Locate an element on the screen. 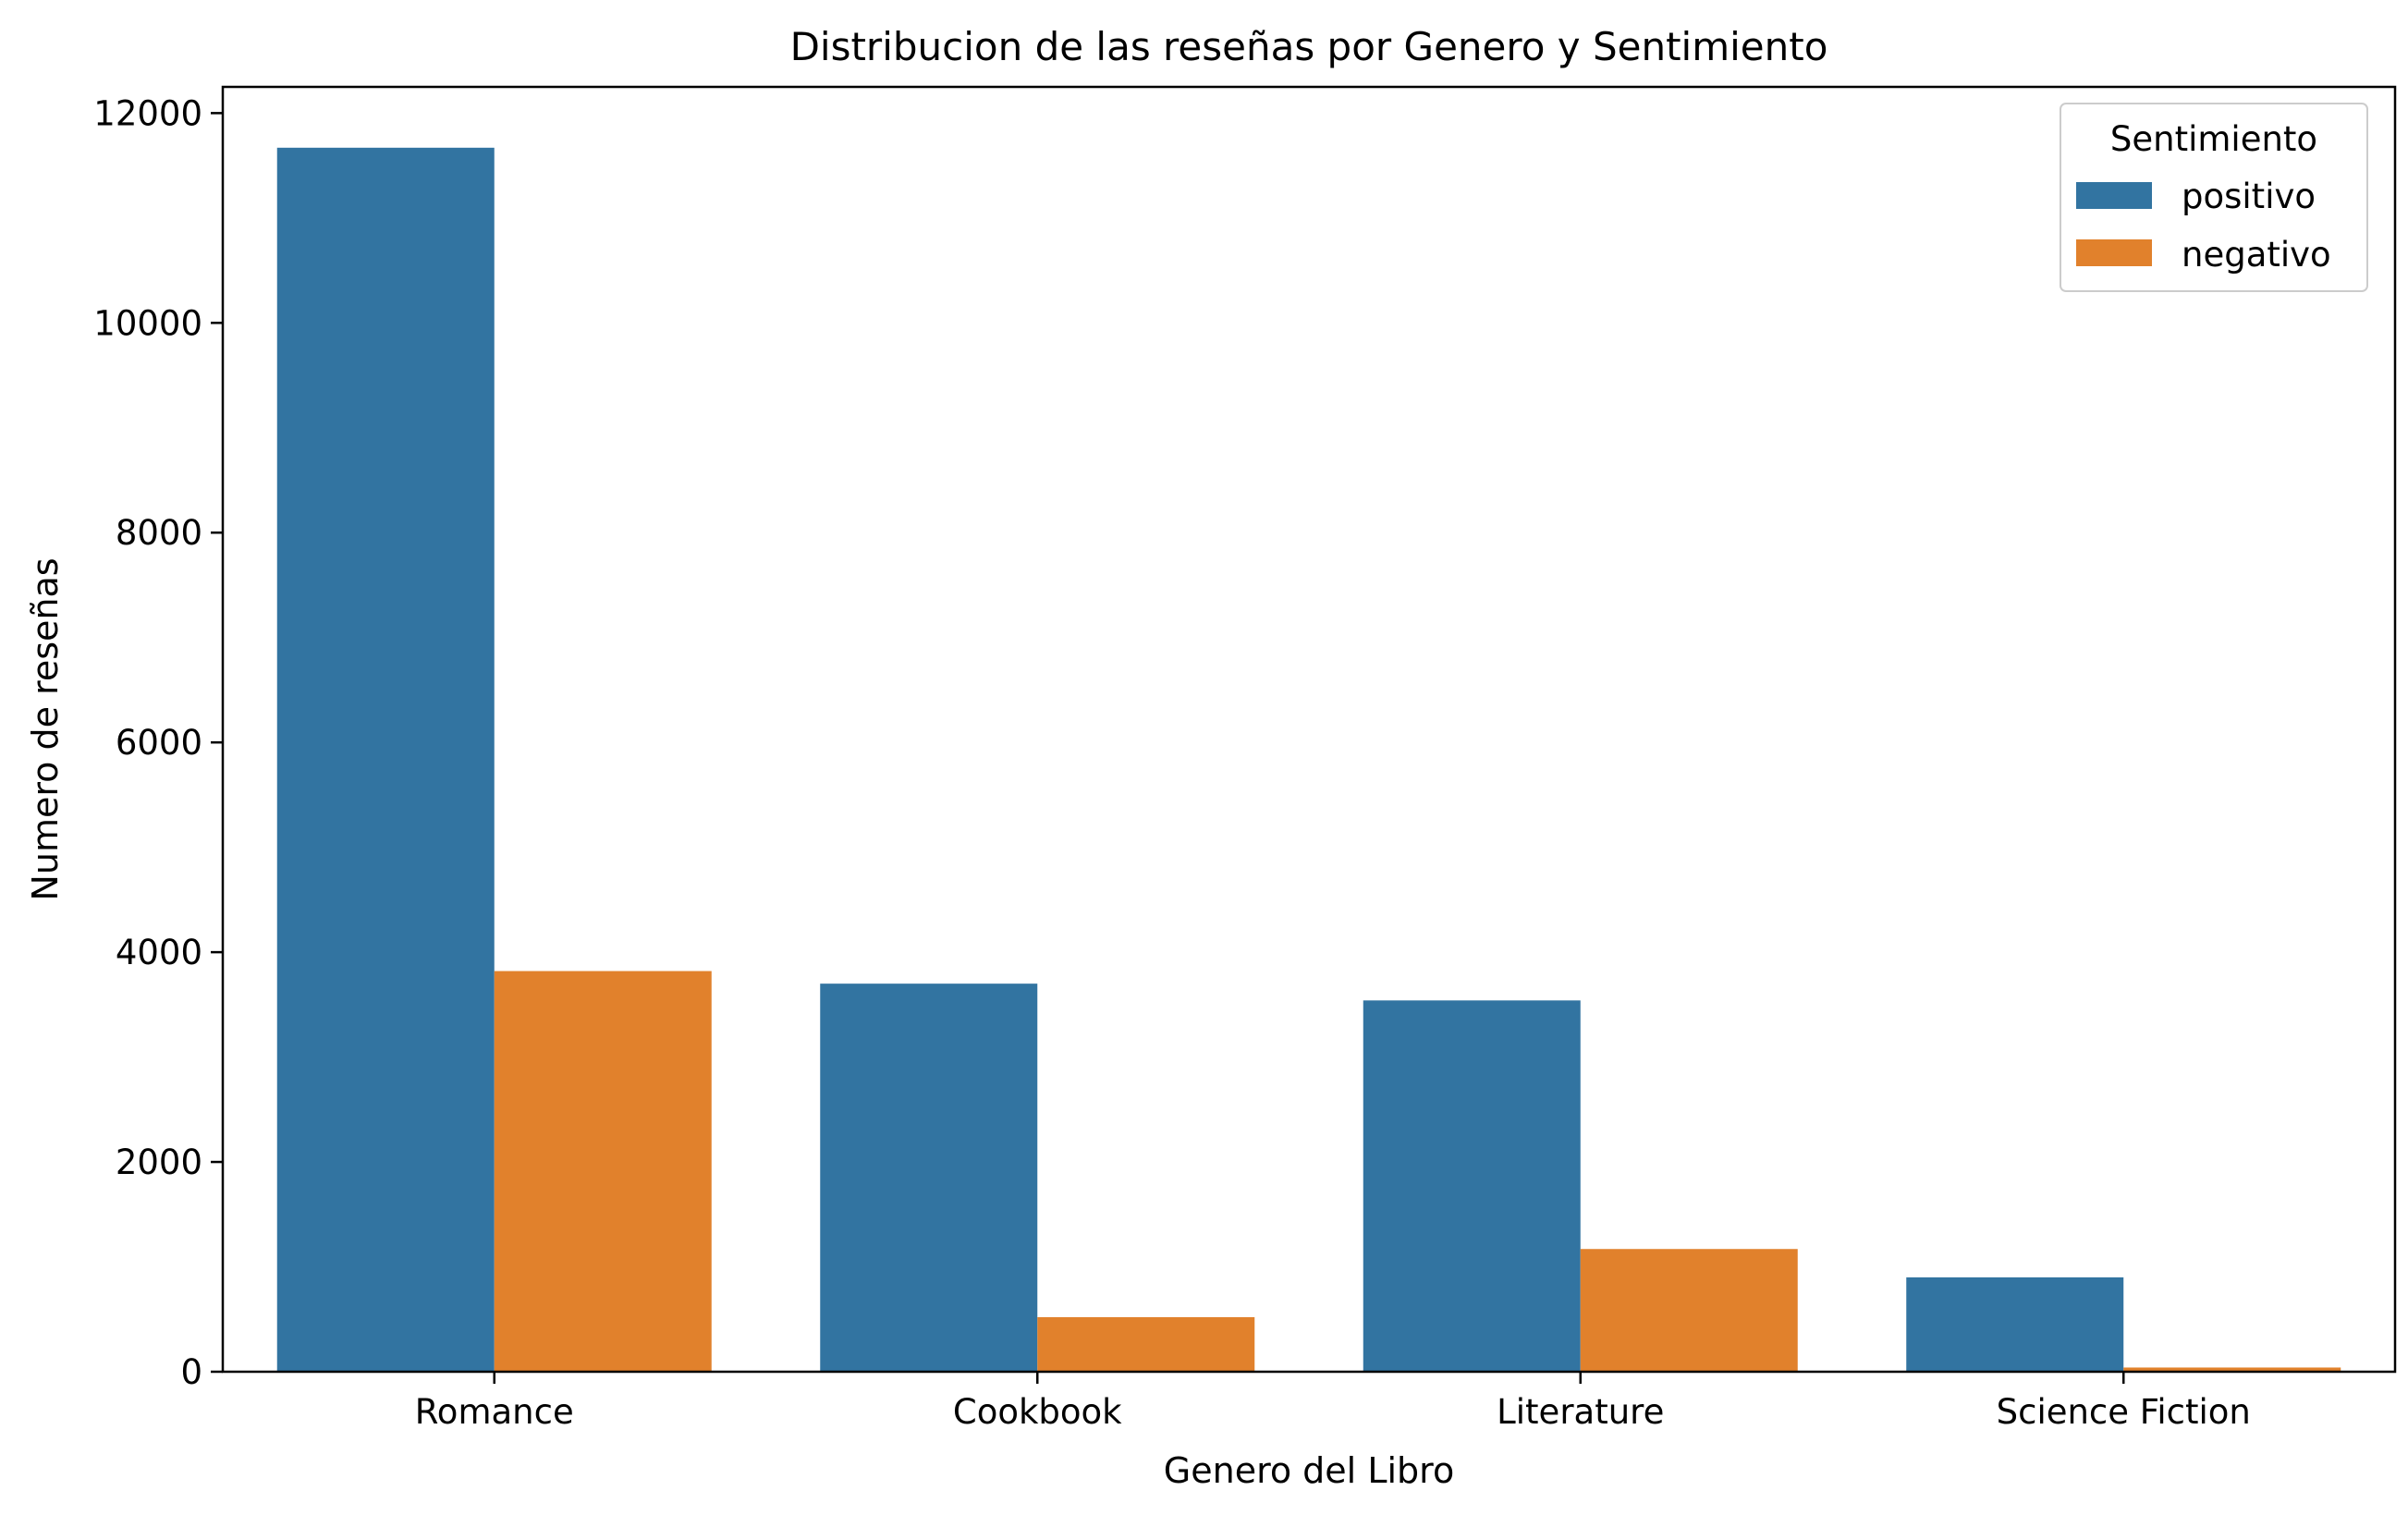 The height and width of the screenshot is (1515, 2408). y-tick-label: 2000 is located at coordinates (159, 1162).